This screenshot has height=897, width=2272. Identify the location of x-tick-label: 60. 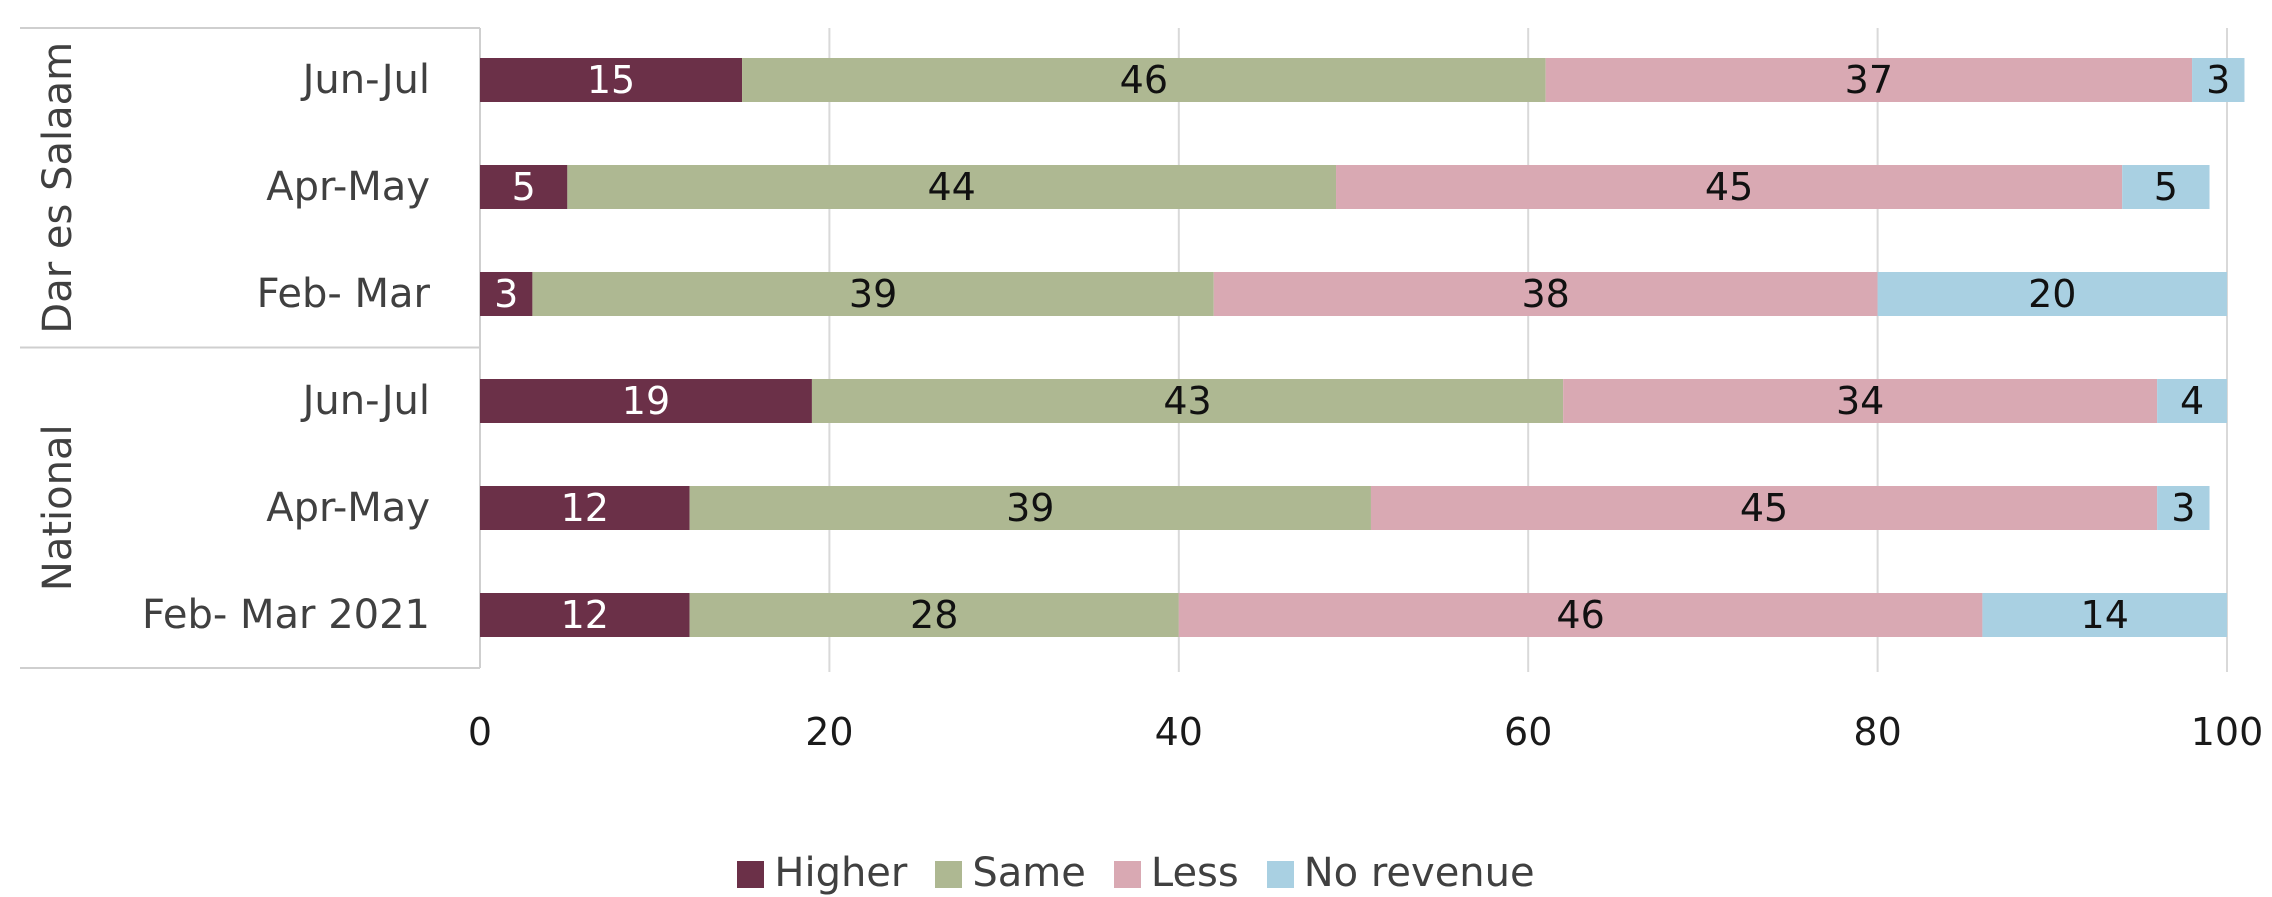
(1528, 732).